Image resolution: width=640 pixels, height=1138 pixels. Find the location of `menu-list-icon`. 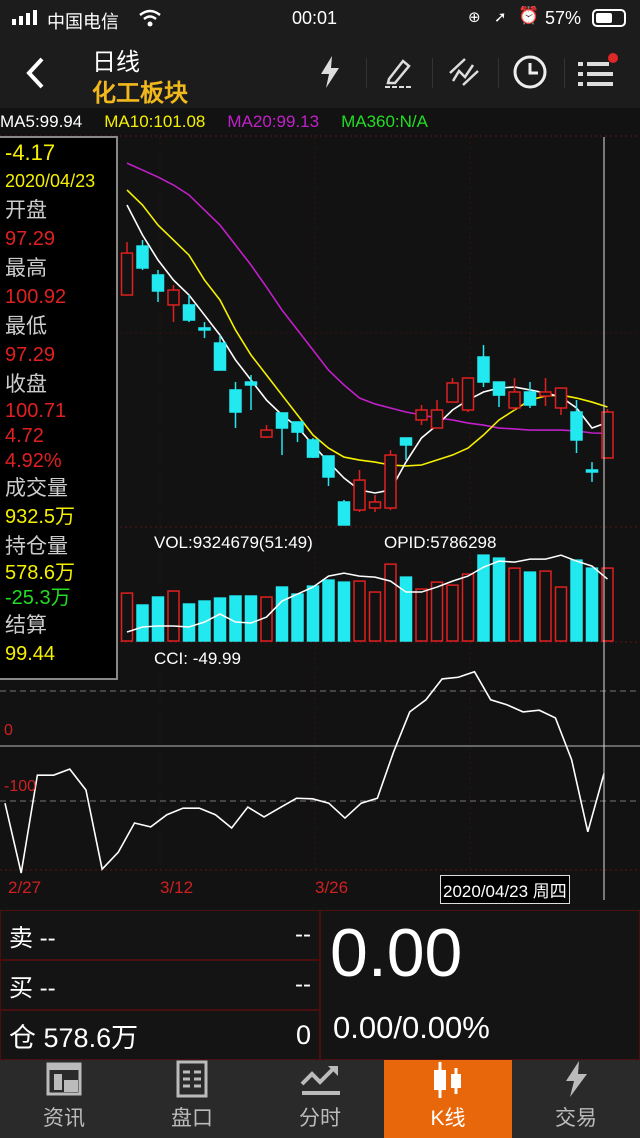

menu-list-icon is located at coordinates (598, 69).